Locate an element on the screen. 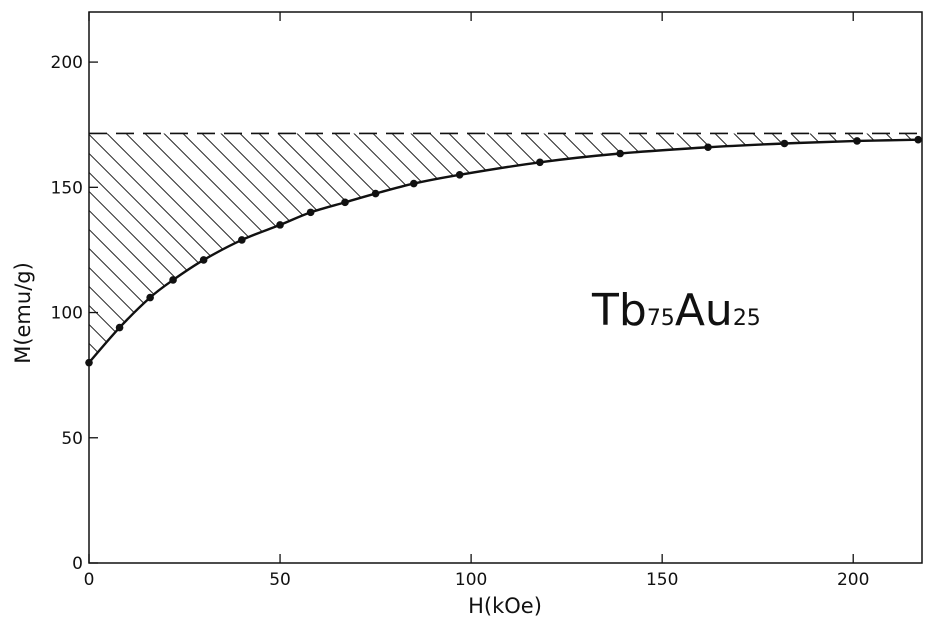 This screenshot has height=620, width=925. x-tick-label: 50 is located at coordinates (280, 580).